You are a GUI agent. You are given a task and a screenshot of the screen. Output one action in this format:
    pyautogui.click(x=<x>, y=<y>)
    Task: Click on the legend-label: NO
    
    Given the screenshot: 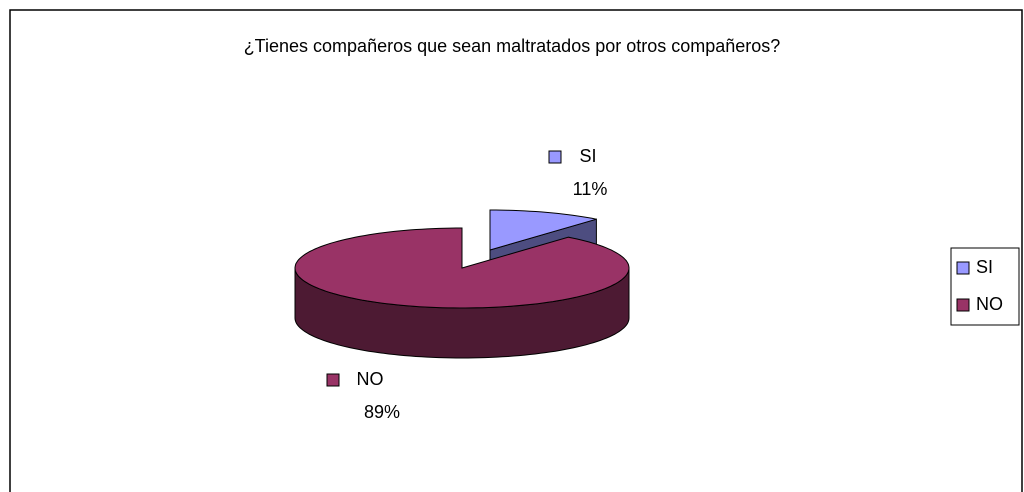 What is the action you would take?
    pyautogui.click(x=989, y=304)
    